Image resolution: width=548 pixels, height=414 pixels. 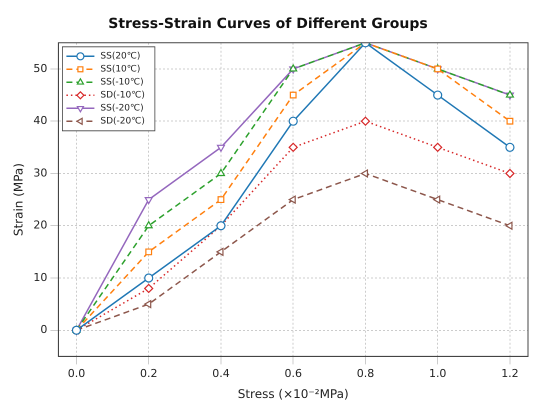 What do you see at coordinates (437, 373) in the screenshot?
I see `x-tick-label: 1.0` at bounding box center [437, 373].